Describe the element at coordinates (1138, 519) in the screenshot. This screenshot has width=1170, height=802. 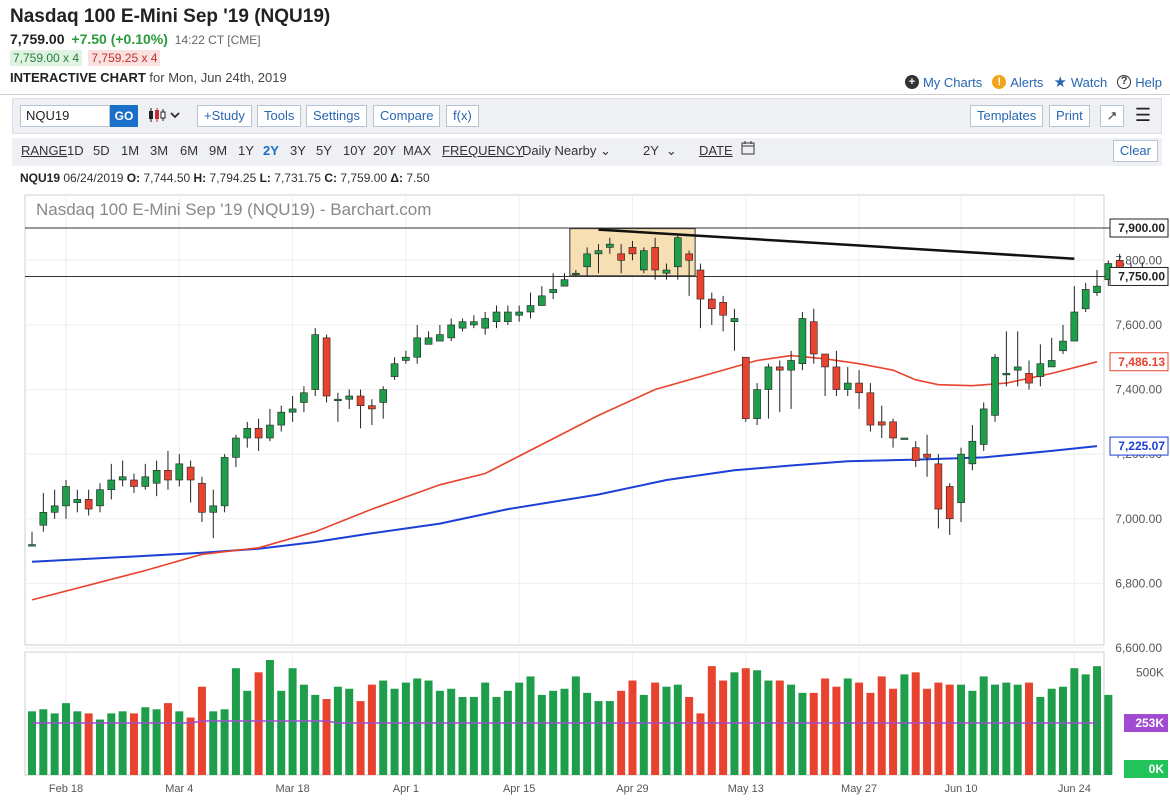
I see `y-tick-label: 7,000.00` at that location.